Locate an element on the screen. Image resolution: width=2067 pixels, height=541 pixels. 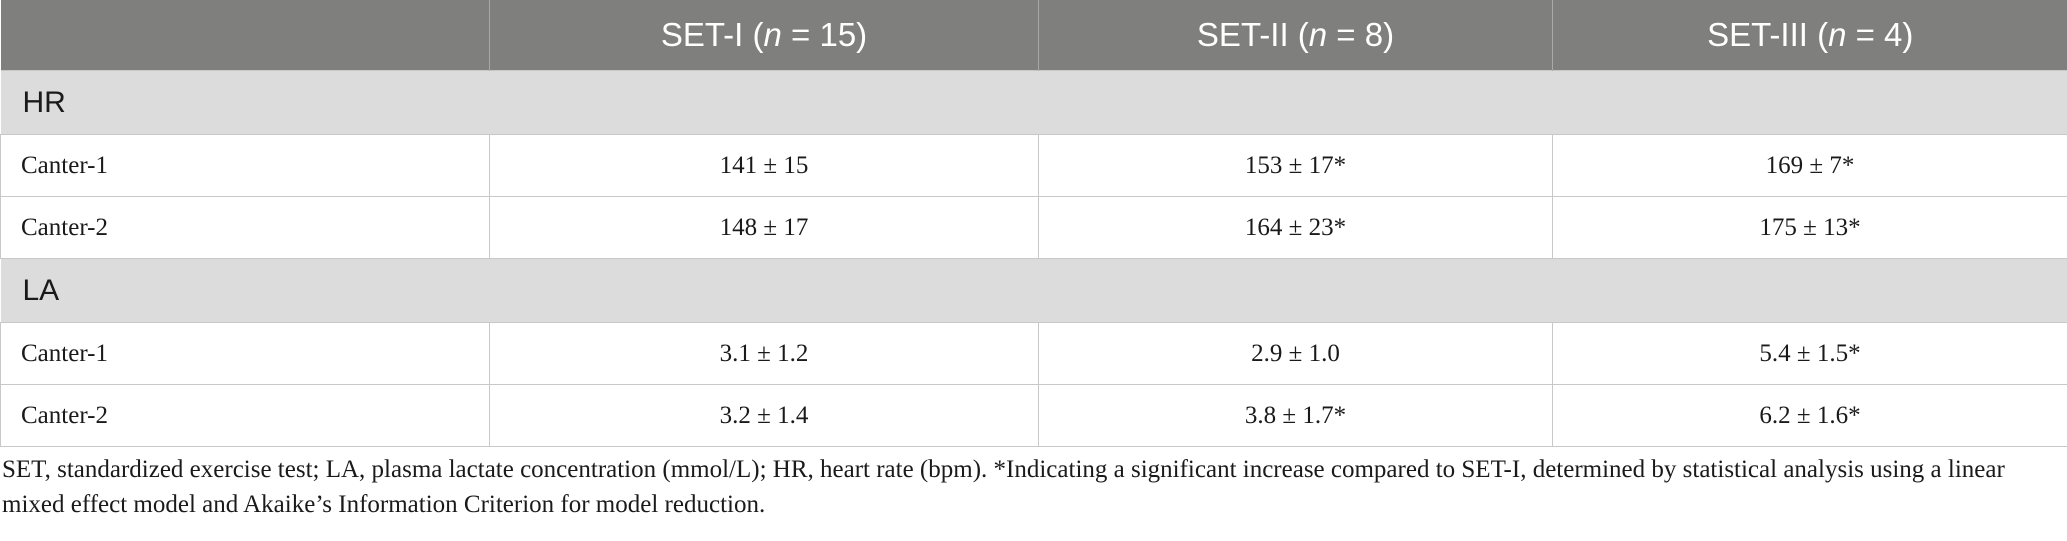
table-row: Canter-1 141 ± 15 153 ± 17* 169 ± 7* is located at coordinates (1033, 165).